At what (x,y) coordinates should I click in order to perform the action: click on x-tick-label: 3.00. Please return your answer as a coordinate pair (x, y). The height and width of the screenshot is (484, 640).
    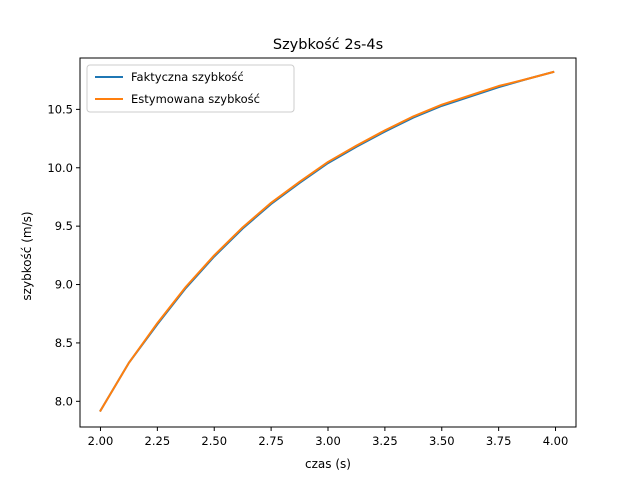
    Looking at the image, I should click on (328, 441).